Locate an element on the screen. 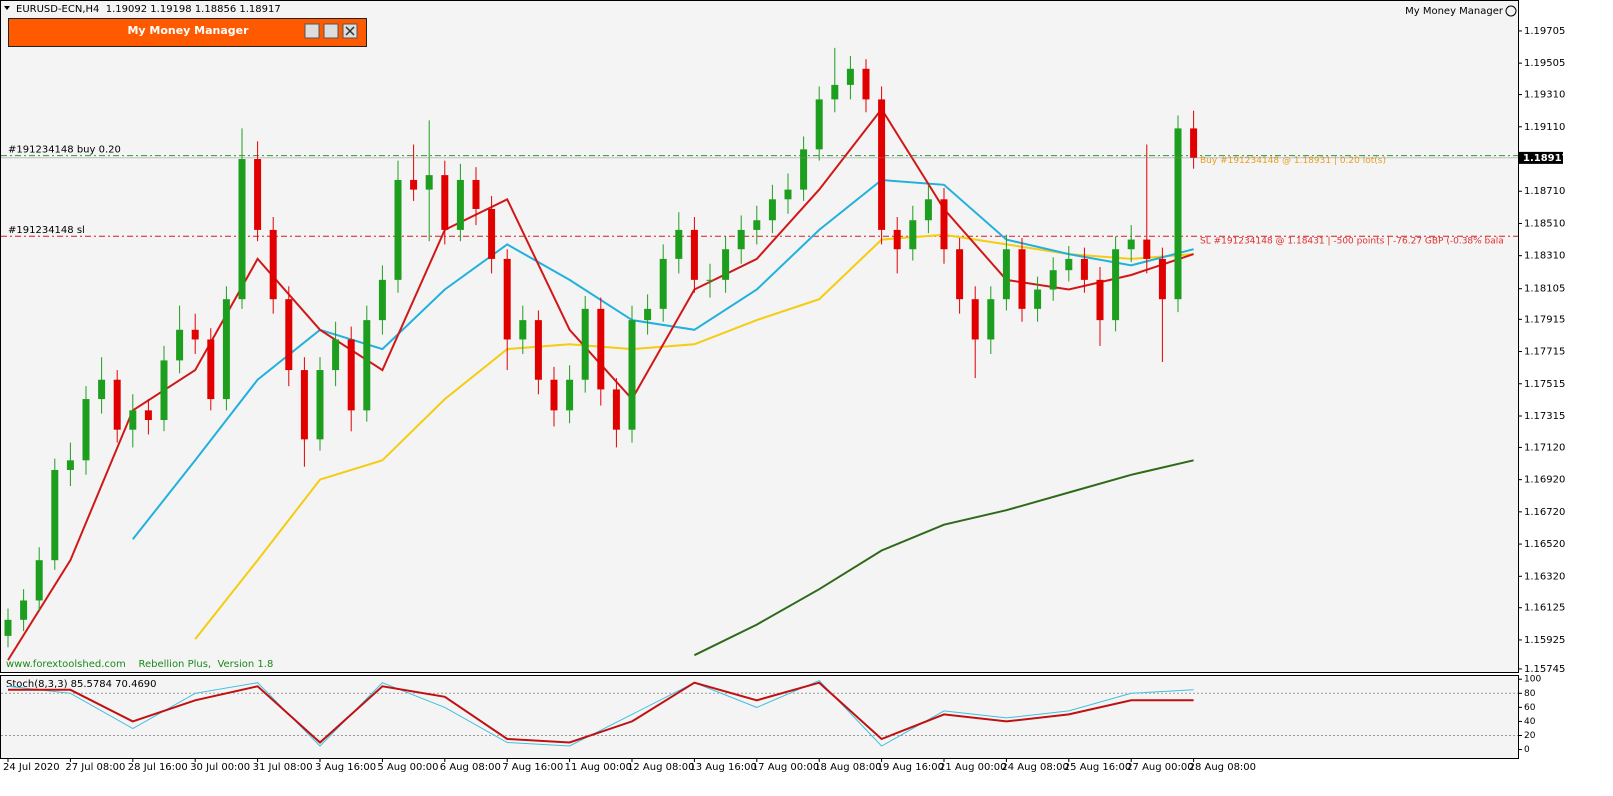 This screenshot has height=796, width=1613. minimize-button is located at coordinates (331, 31).